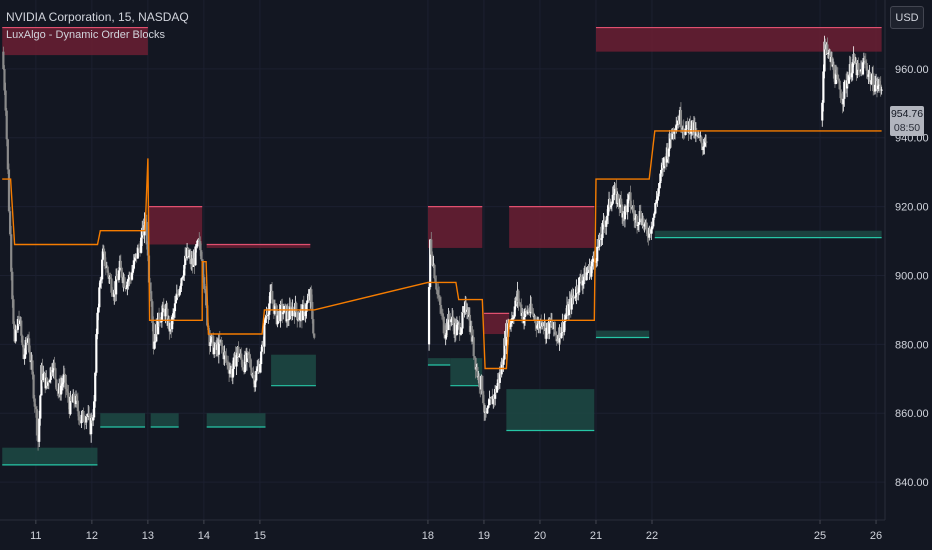 The image size is (932, 550). What do you see at coordinates (85, 35) in the screenshot?
I see `indicator-name: LuxAlgo - Dynamic Order Blocks` at bounding box center [85, 35].